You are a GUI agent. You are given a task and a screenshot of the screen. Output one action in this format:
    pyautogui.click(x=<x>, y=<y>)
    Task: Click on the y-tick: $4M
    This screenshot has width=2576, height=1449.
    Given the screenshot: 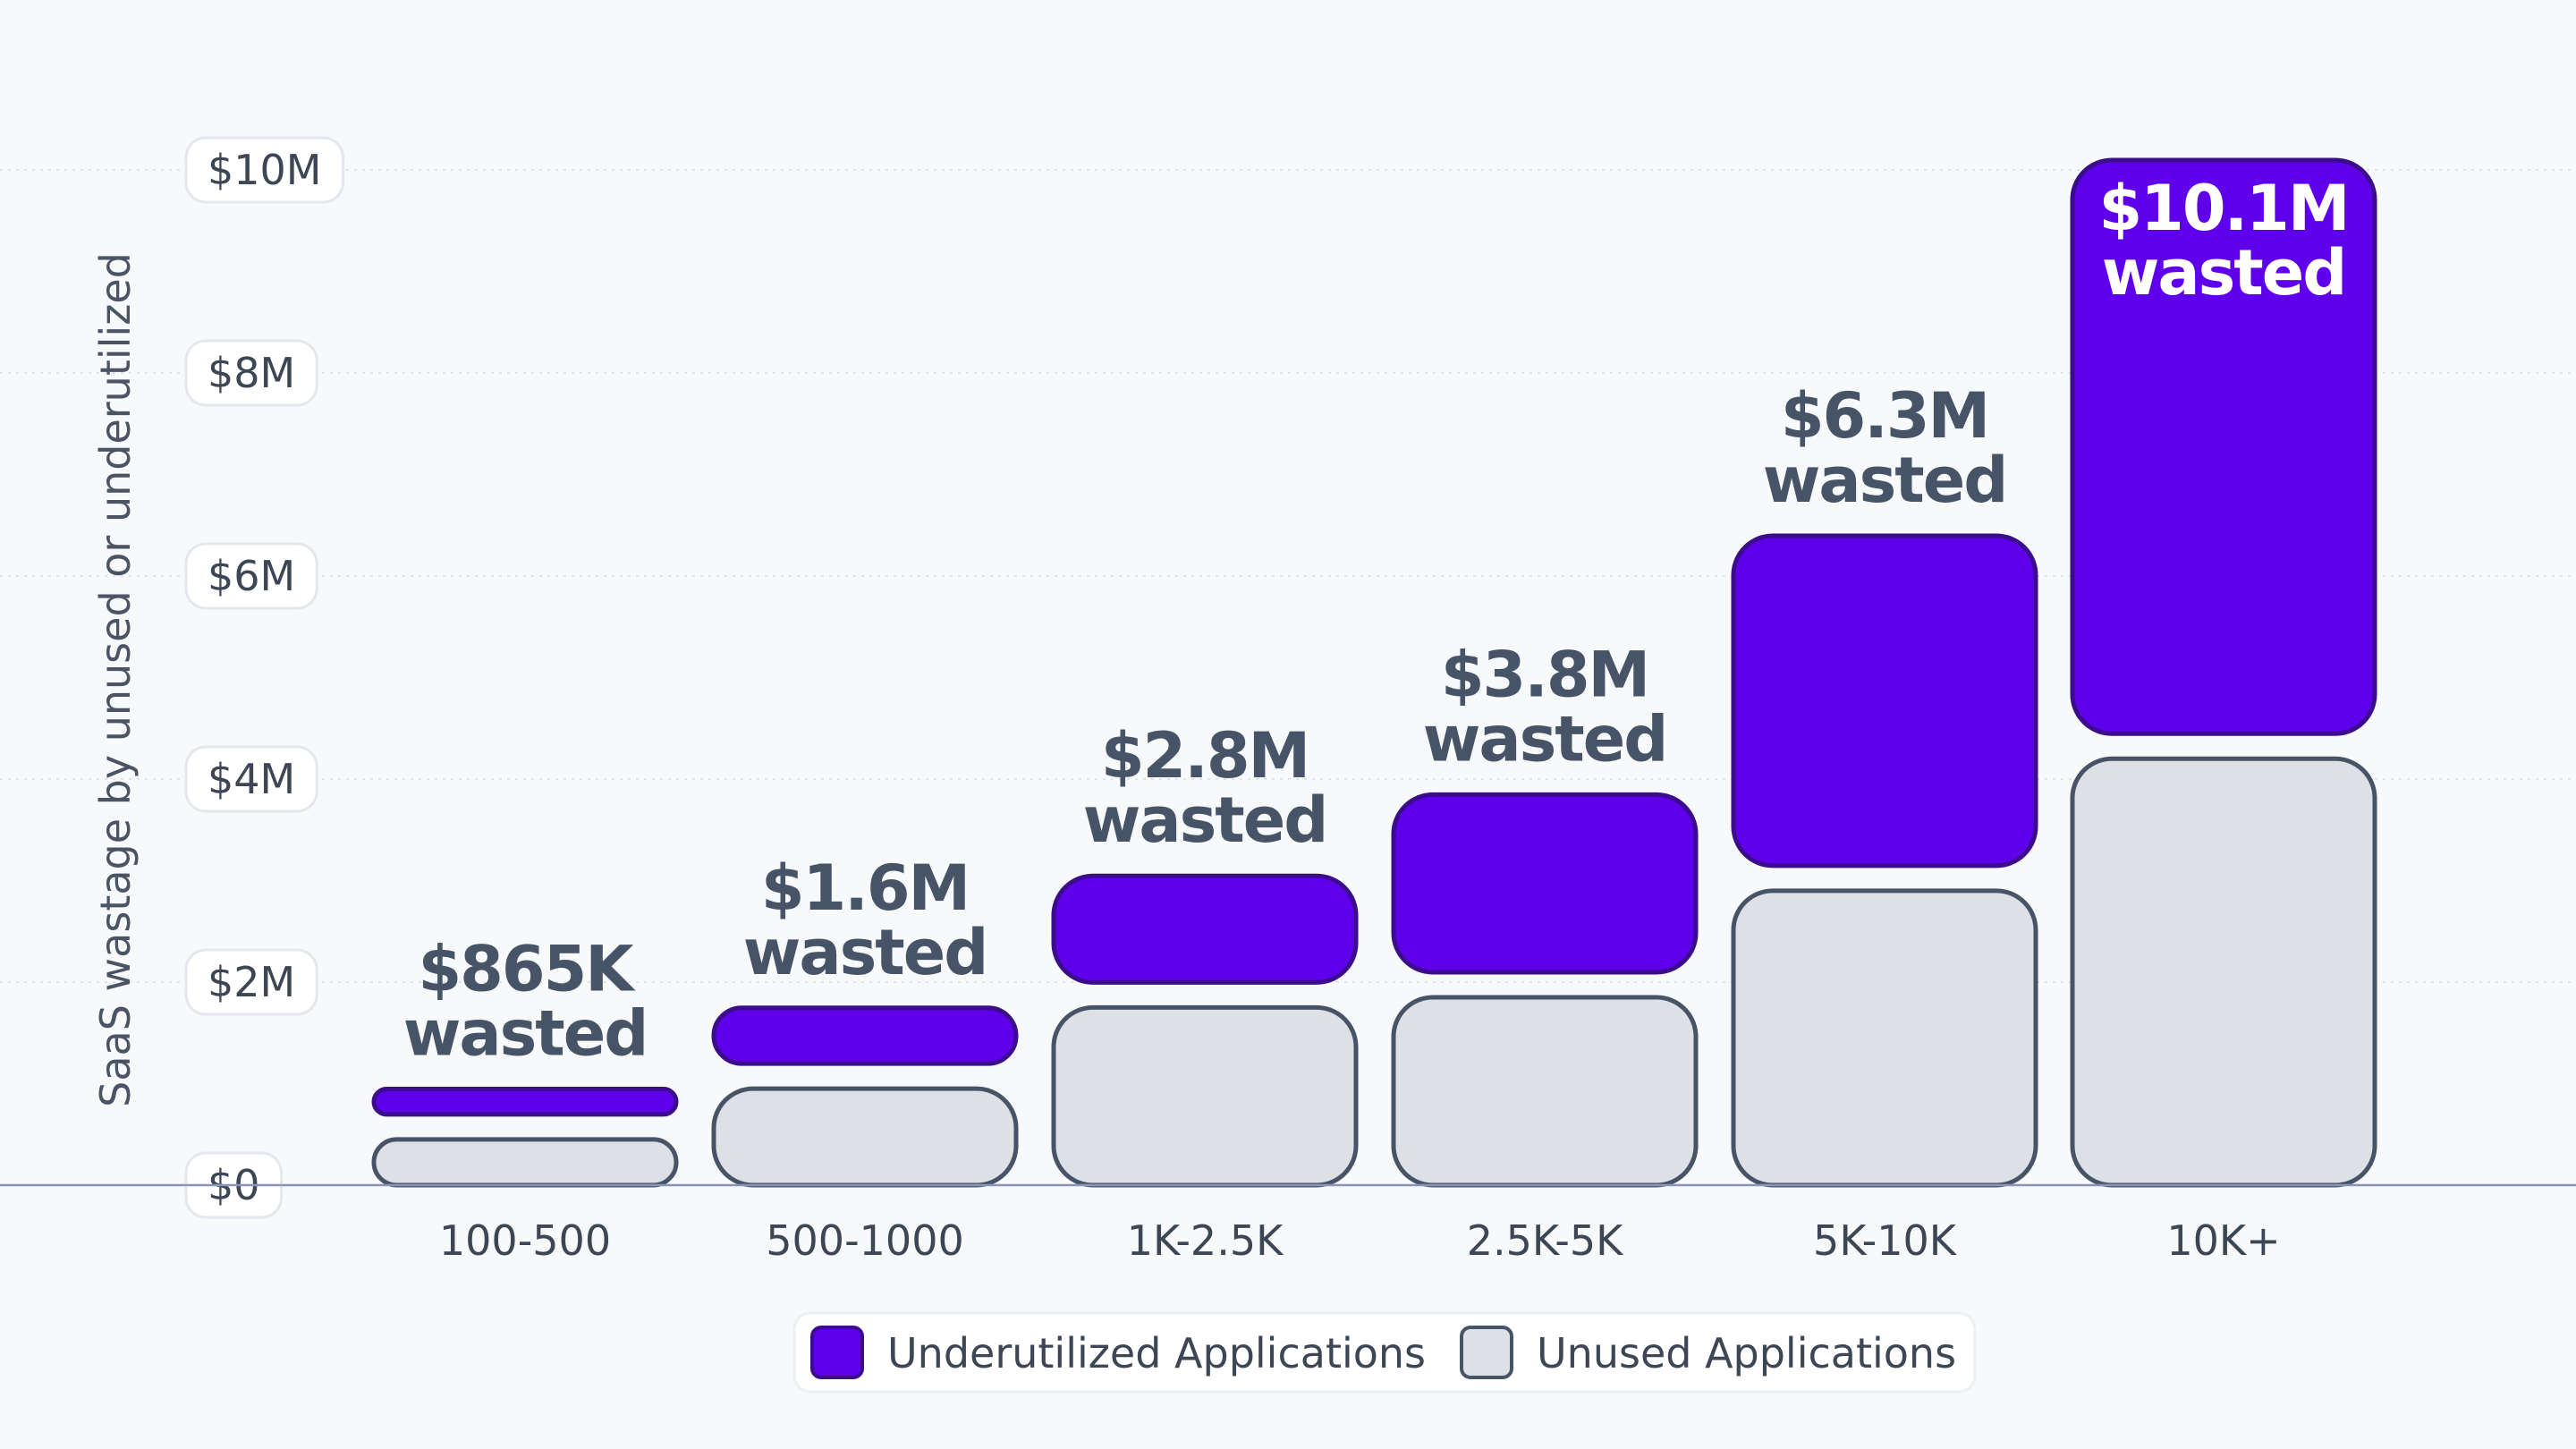 What is the action you would take?
    pyautogui.click(x=251, y=779)
    